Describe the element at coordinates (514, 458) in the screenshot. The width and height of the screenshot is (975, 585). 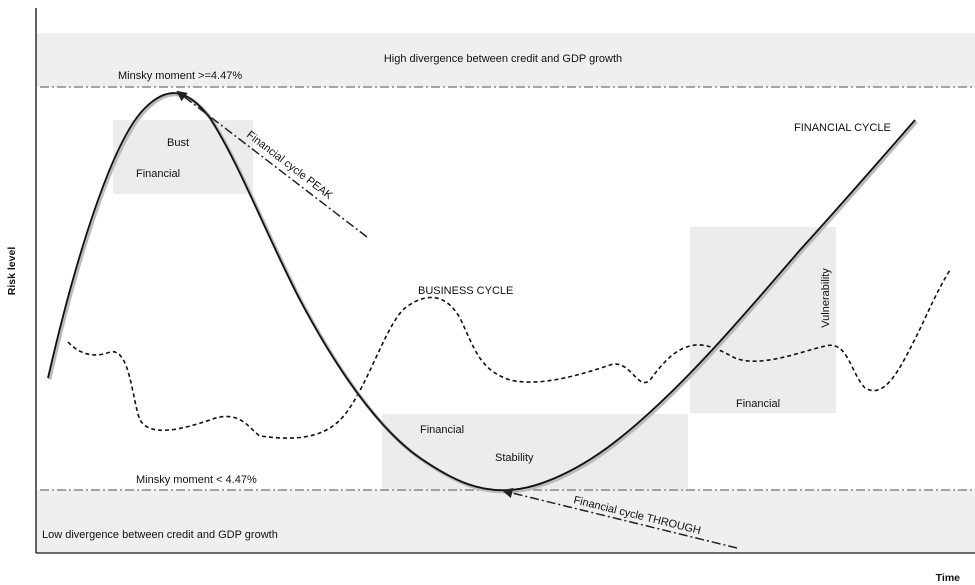
I see `stability-label: Stability` at that location.